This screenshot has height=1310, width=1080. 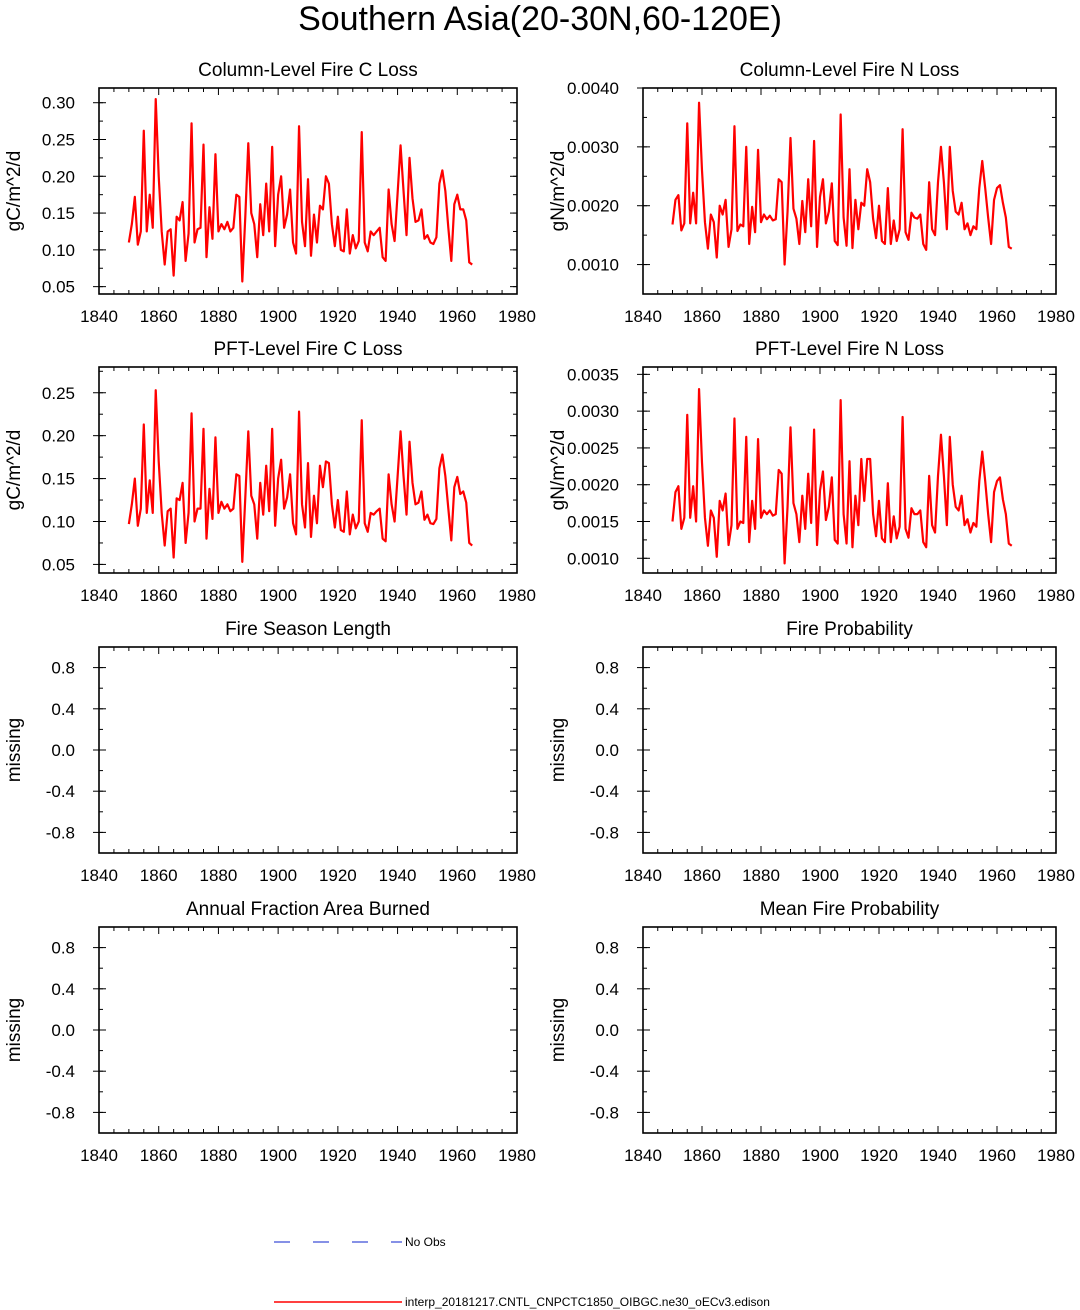 What do you see at coordinates (308, 349) in the screenshot?
I see `chart-title: PFT-Level Fire C Loss` at bounding box center [308, 349].